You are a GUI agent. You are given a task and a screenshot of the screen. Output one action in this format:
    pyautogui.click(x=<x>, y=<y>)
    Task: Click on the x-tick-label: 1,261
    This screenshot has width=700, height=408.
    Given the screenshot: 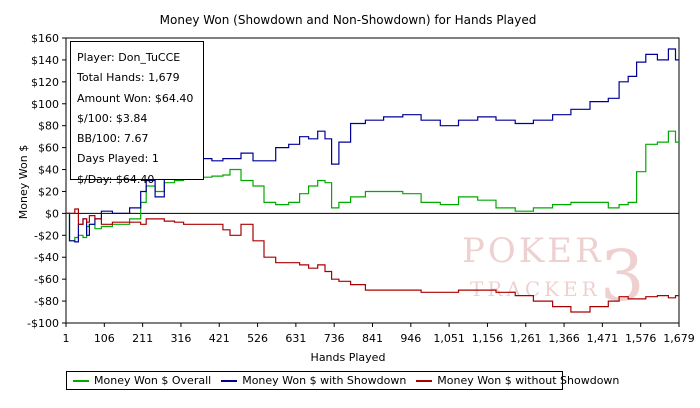 What is the action you would take?
    pyautogui.click(x=526, y=338)
    